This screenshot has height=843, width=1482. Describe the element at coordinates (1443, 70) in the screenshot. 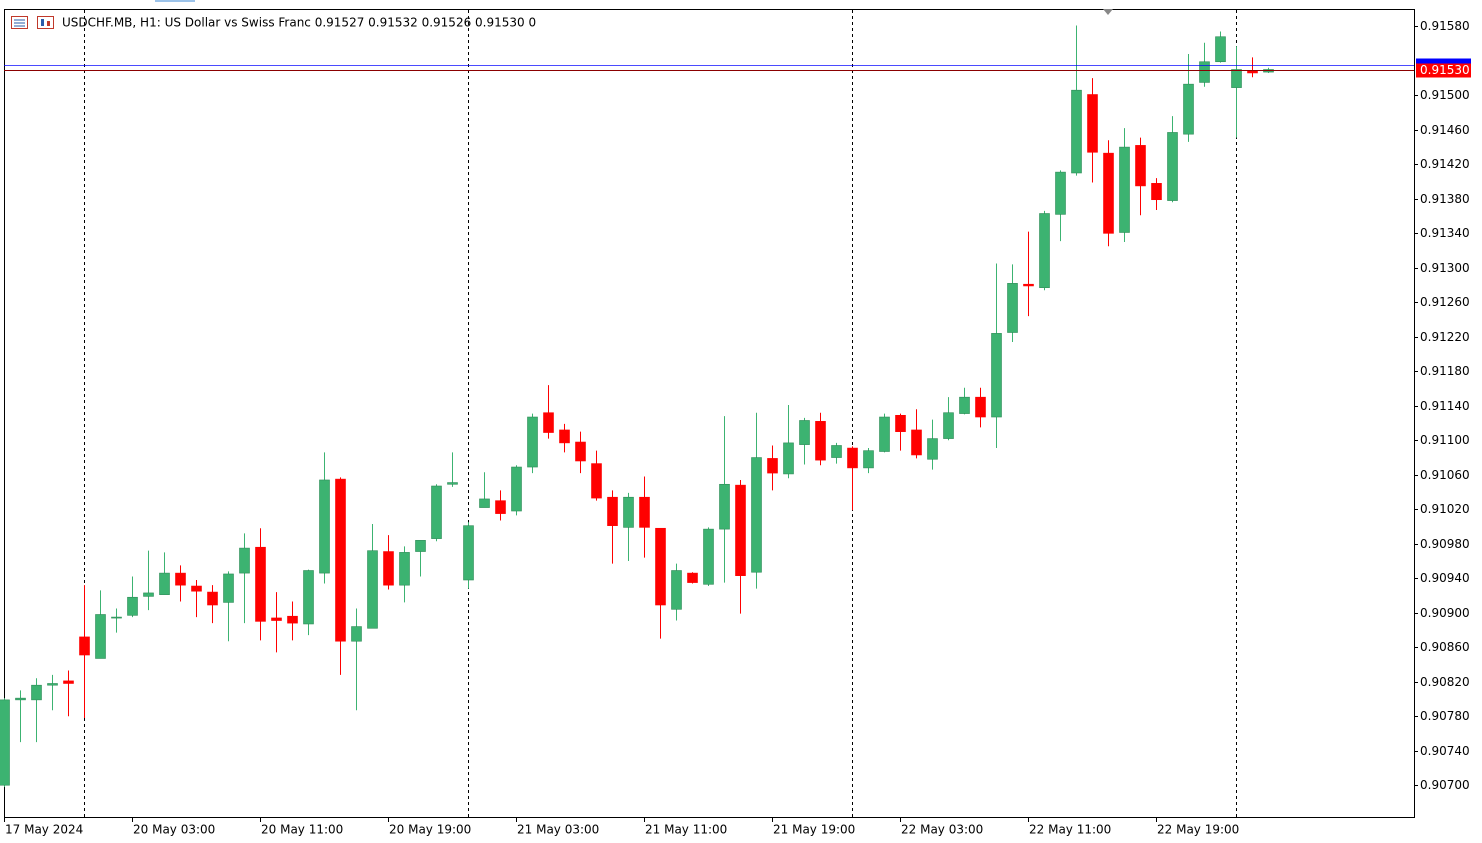

I see `bid-label-box` at that location.